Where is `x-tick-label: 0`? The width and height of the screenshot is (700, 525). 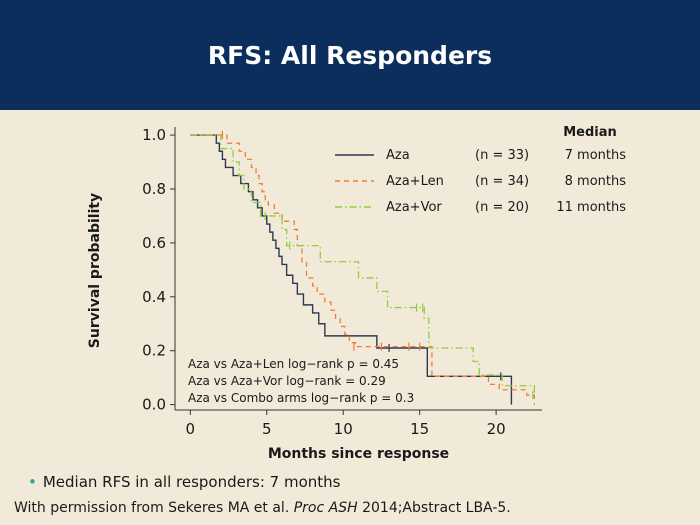 x-tick-label: 0 is located at coordinates (191, 429).